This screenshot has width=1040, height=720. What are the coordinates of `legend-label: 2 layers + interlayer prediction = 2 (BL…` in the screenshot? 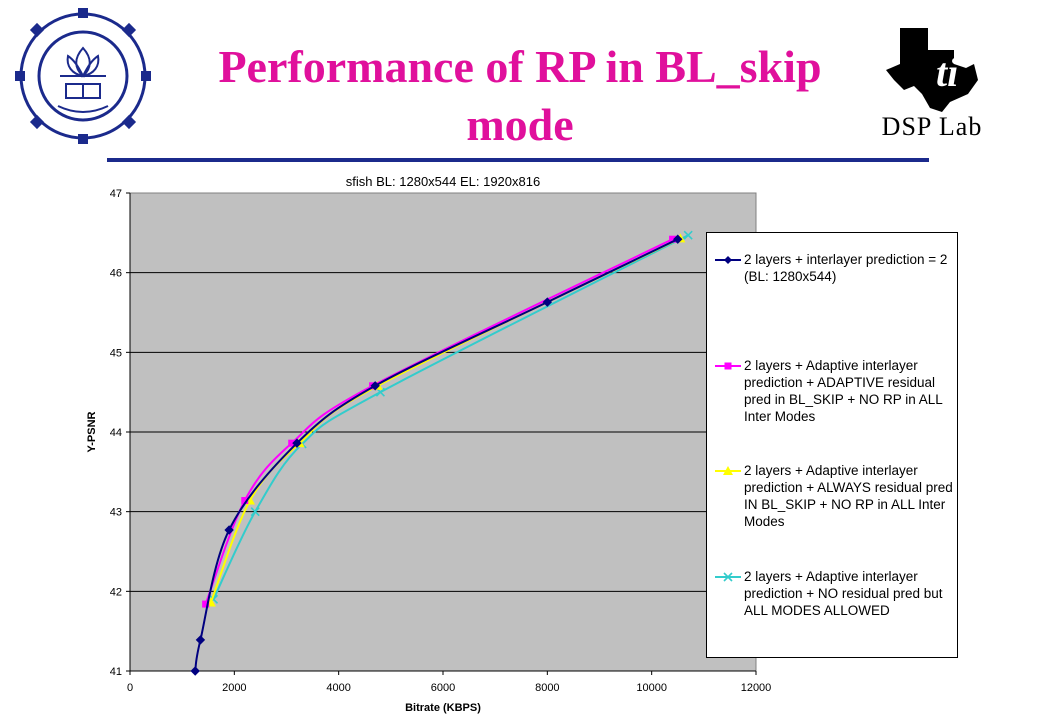 It's located at (846, 268).